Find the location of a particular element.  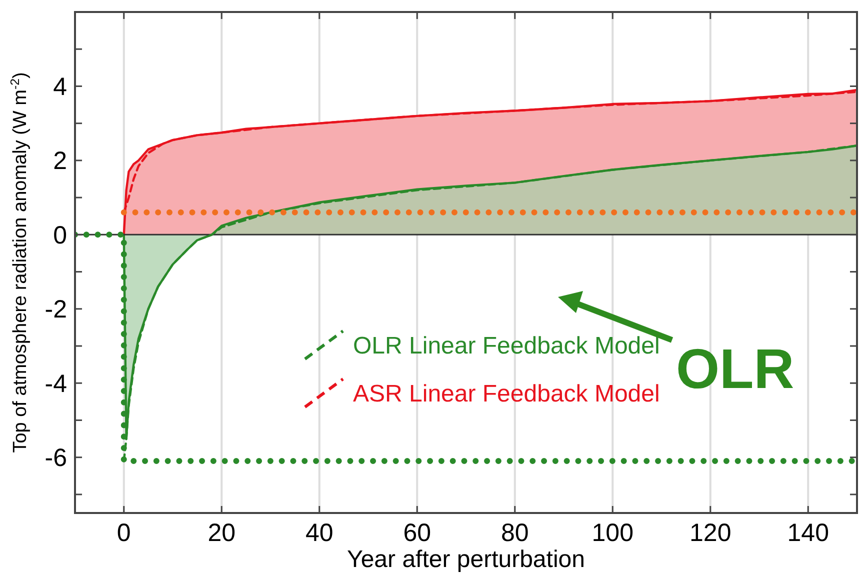

x-axis-title: Year after perturbation is located at coordinates (466, 559).